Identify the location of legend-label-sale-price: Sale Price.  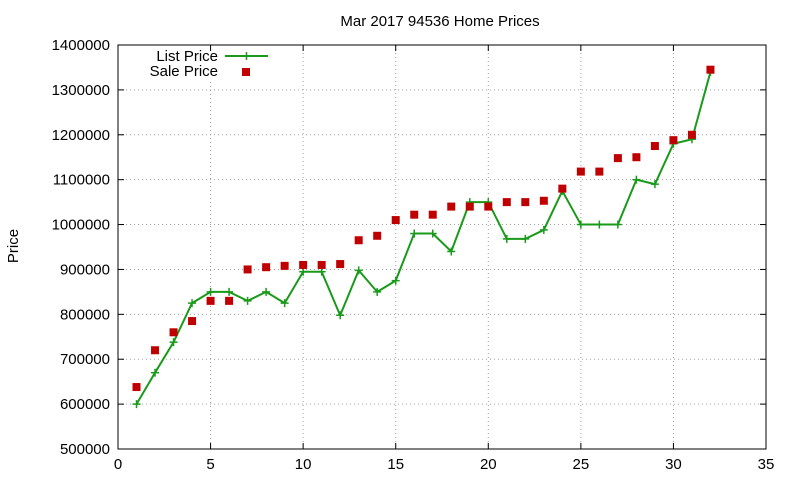
(184, 71).